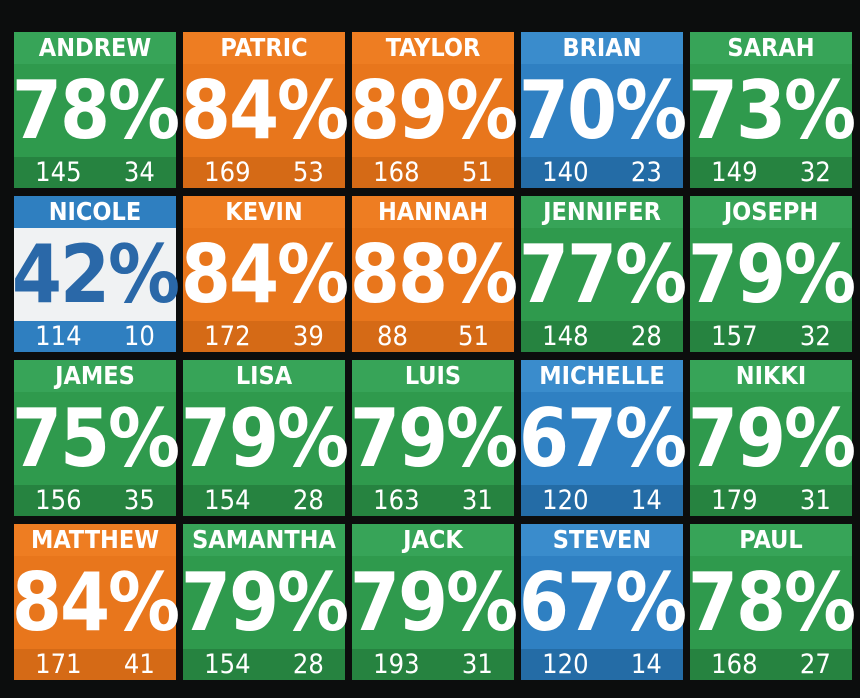 This screenshot has width=860, height=698. What do you see at coordinates (227, 172) in the screenshot?
I see `stat-left: 169` at bounding box center [227, 172].